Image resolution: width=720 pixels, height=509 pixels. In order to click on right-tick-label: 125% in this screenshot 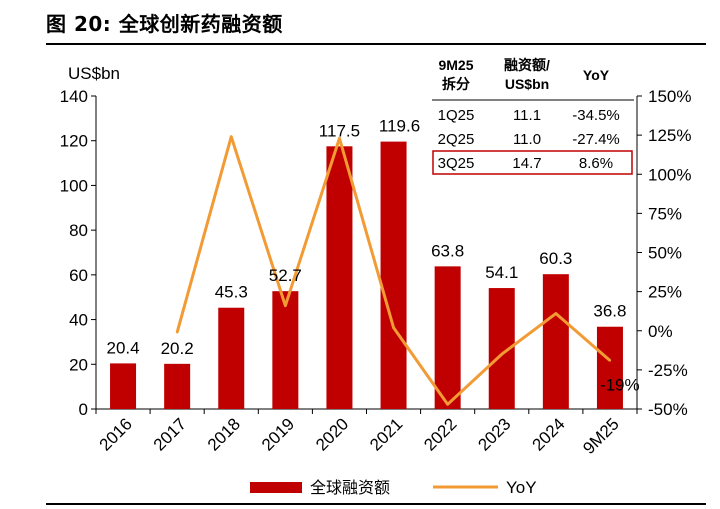, I will do `click(669, 135)`.